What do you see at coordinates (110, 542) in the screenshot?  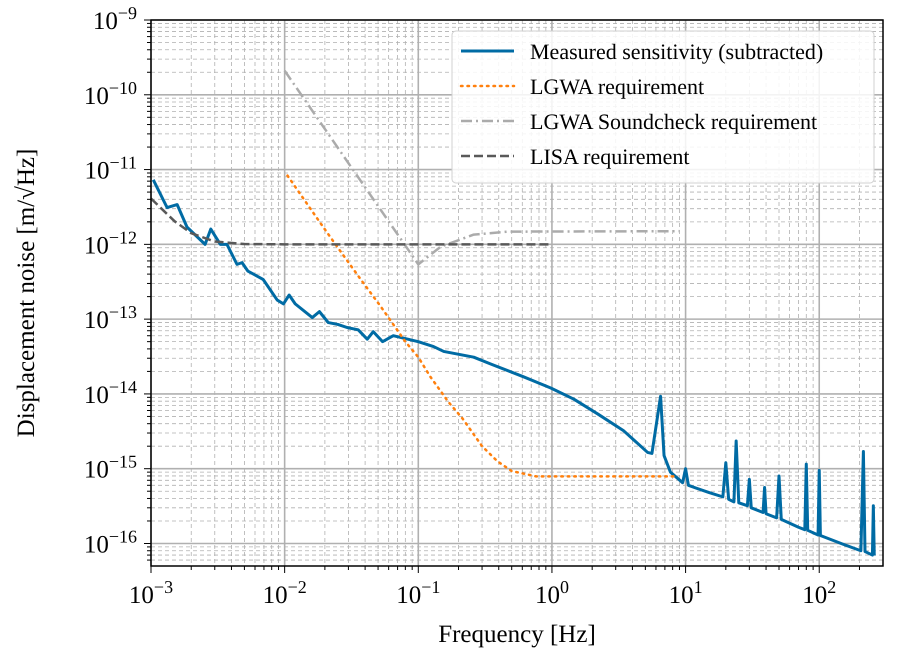 I see `y-tick-label: 10$^{−16}$` at bounding box center [110, 542].